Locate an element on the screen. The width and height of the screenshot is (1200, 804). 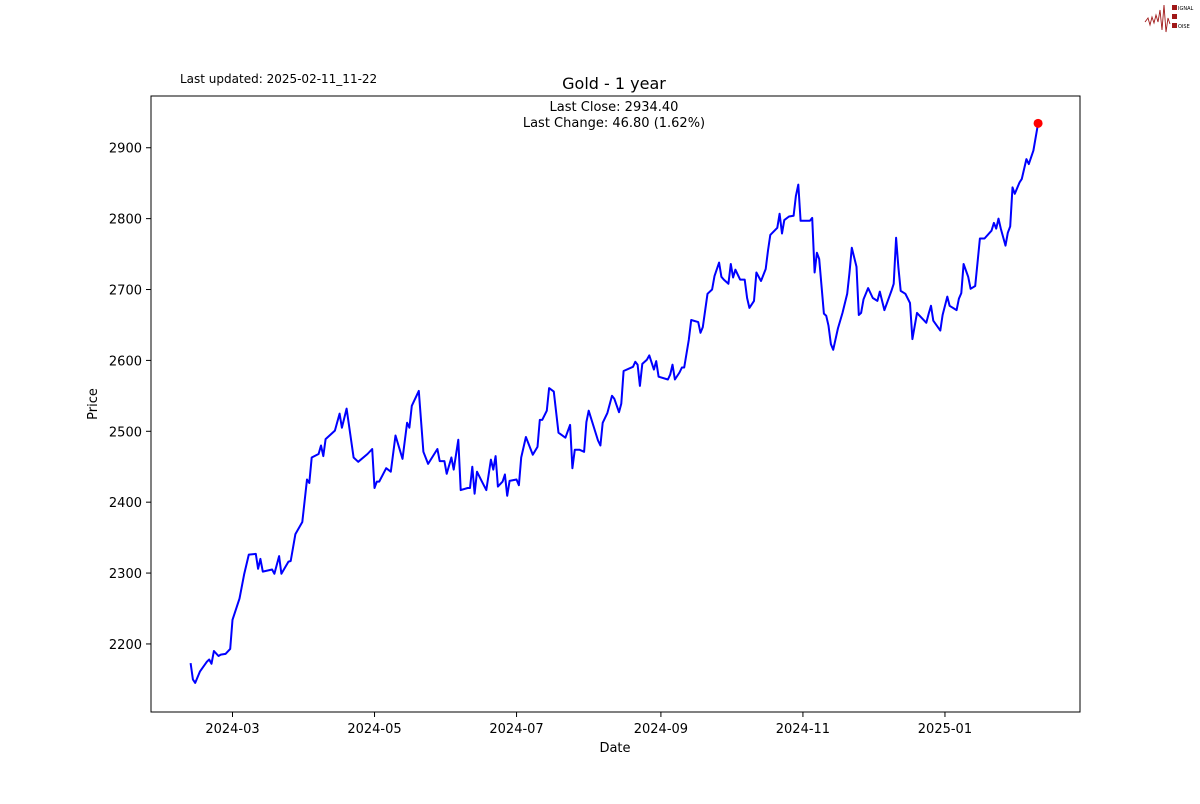
y-tick-label: 2300 is located at coordinates (125, 574).